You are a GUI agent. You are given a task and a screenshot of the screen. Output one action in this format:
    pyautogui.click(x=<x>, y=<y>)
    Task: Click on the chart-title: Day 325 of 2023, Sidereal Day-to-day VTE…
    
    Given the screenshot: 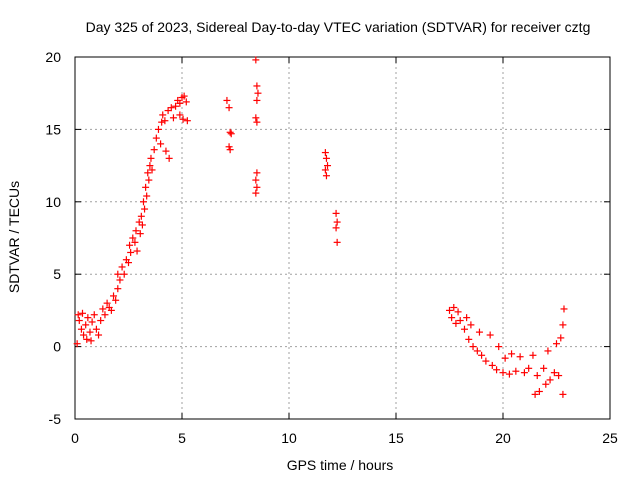 What is the action you would take?
    pyautogui.click(x=338, y=27)
    